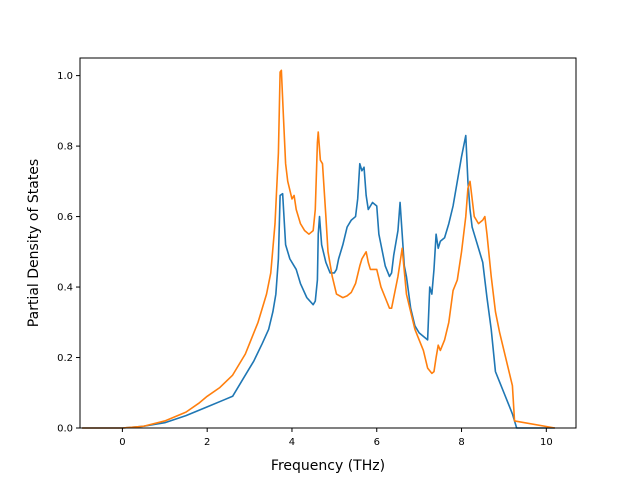 The width and height of the screenshot is (640, 480). Describe the element at coordinates (461, 442) in the screenshot. I see `x-tick-label: 8` at that location.